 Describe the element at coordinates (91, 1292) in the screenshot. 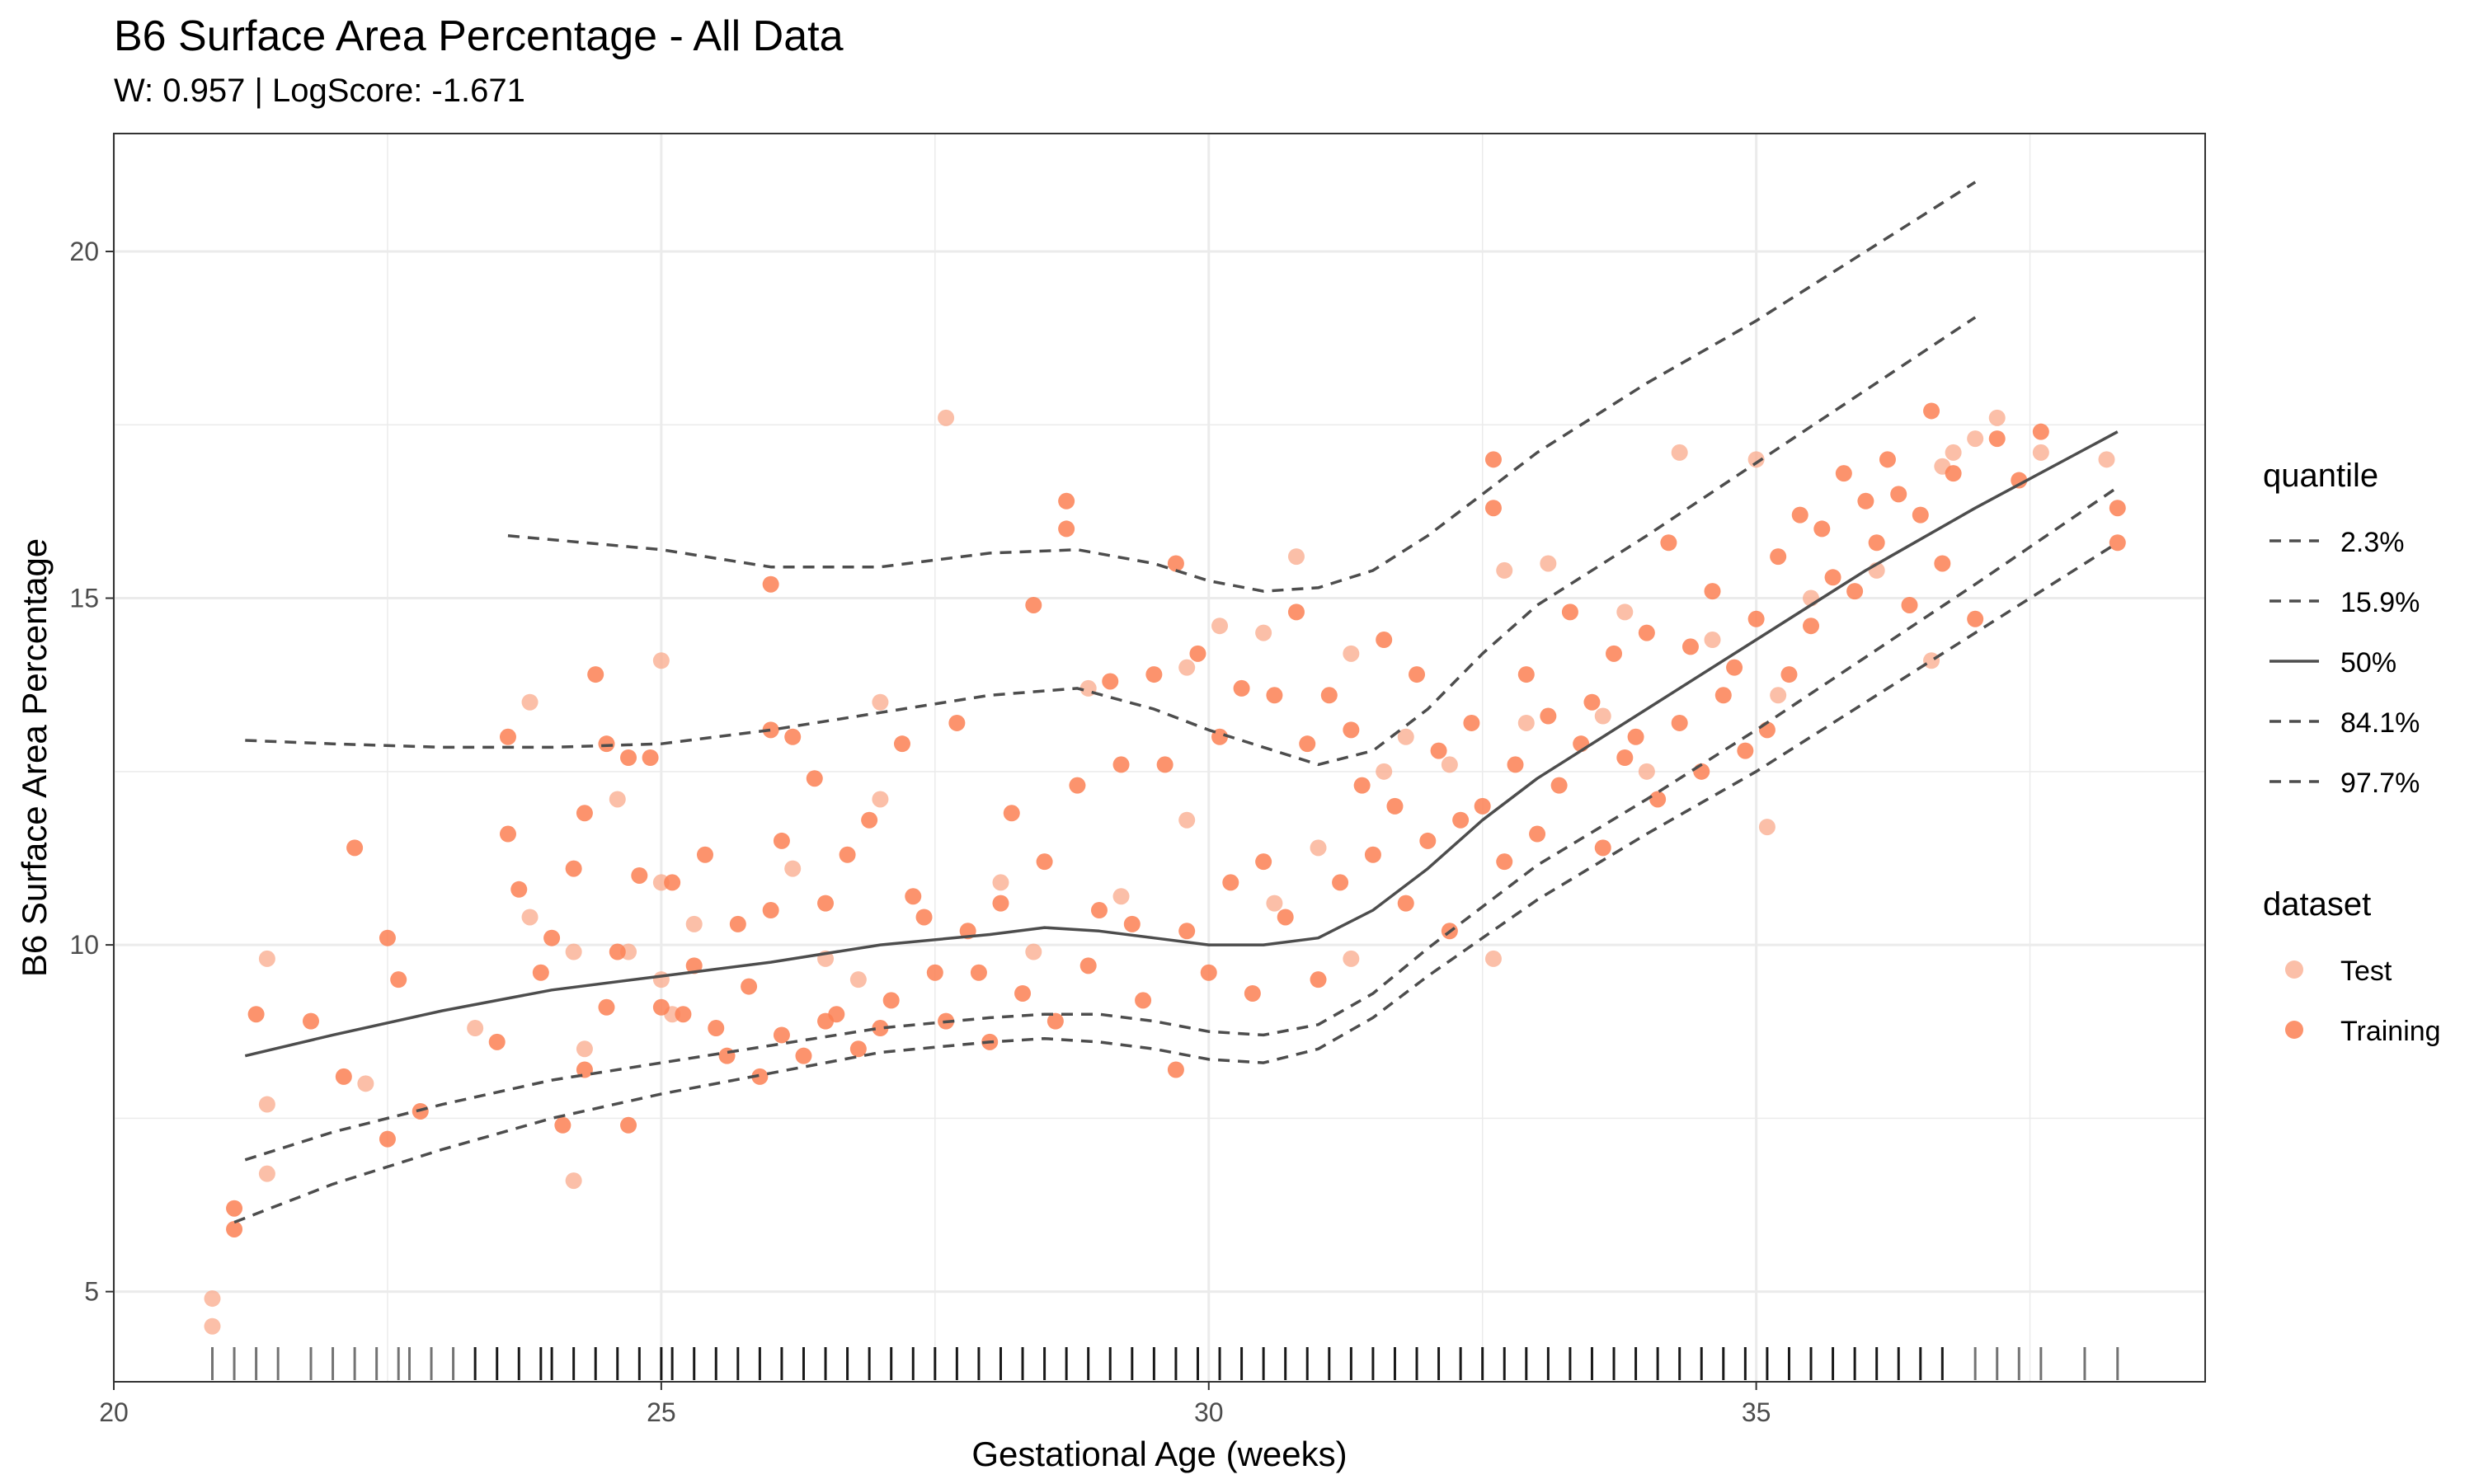

I see `y-tick-label: 5` at that location.